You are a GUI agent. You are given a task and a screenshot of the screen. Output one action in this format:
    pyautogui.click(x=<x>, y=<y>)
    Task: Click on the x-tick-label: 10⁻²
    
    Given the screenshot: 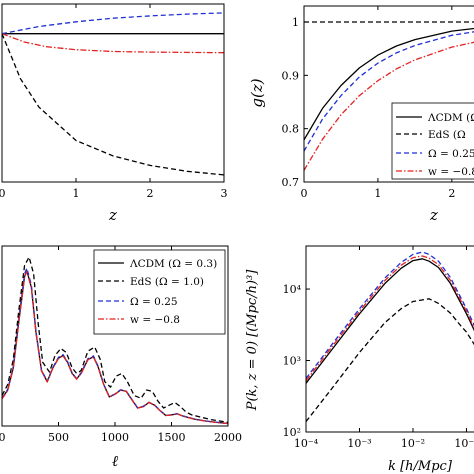 What is the action you would take?
    pyautogui.click(x=413, y=443)
    